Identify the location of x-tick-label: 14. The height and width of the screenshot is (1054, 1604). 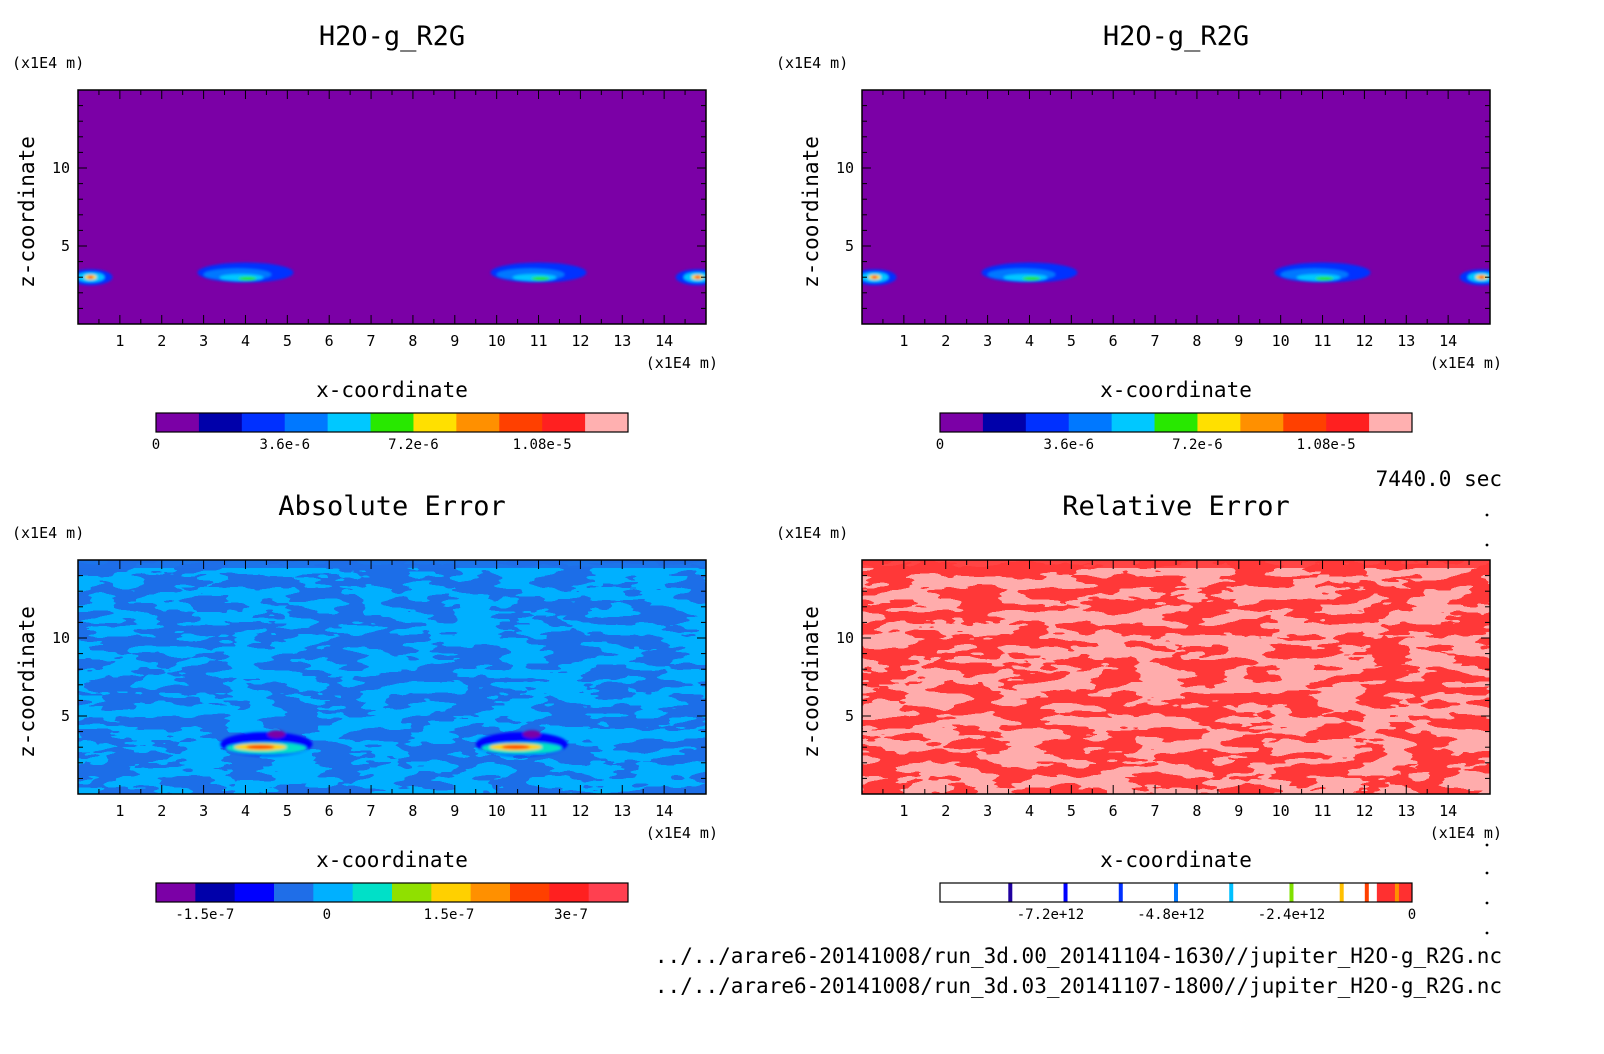
(1448, 341).